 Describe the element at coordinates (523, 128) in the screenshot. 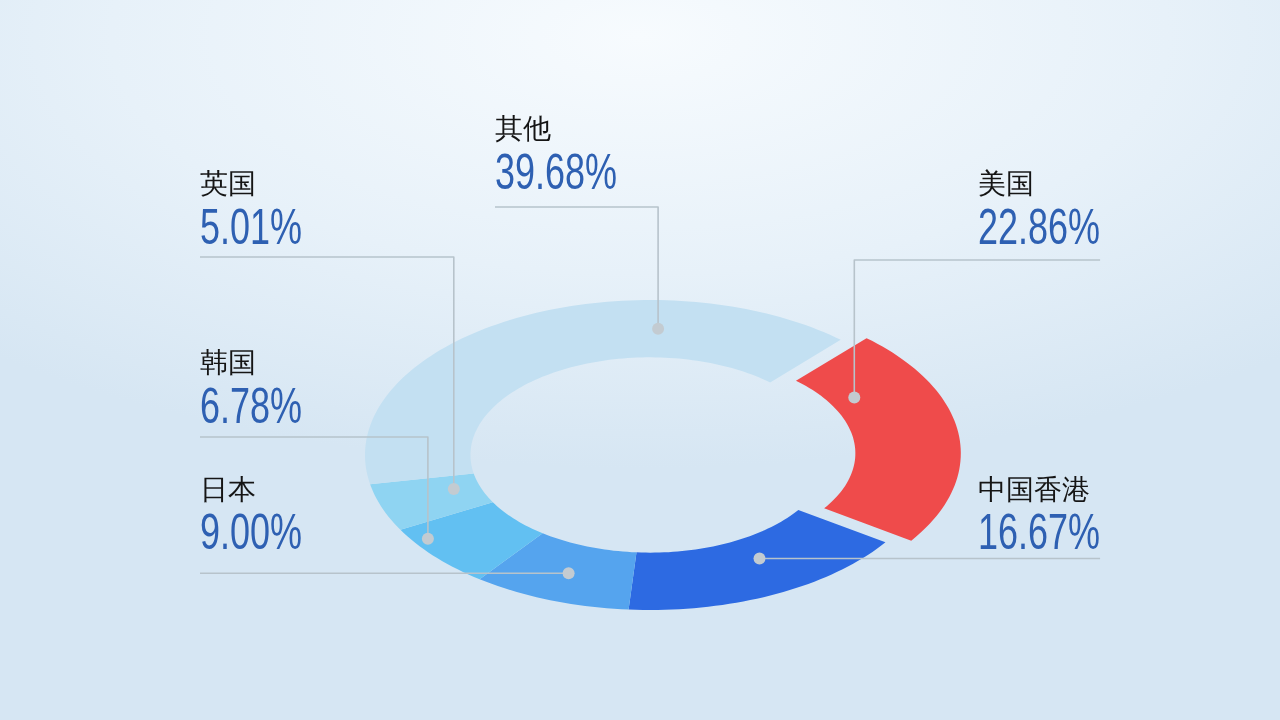

I see `slice-label: 其他` at that location.